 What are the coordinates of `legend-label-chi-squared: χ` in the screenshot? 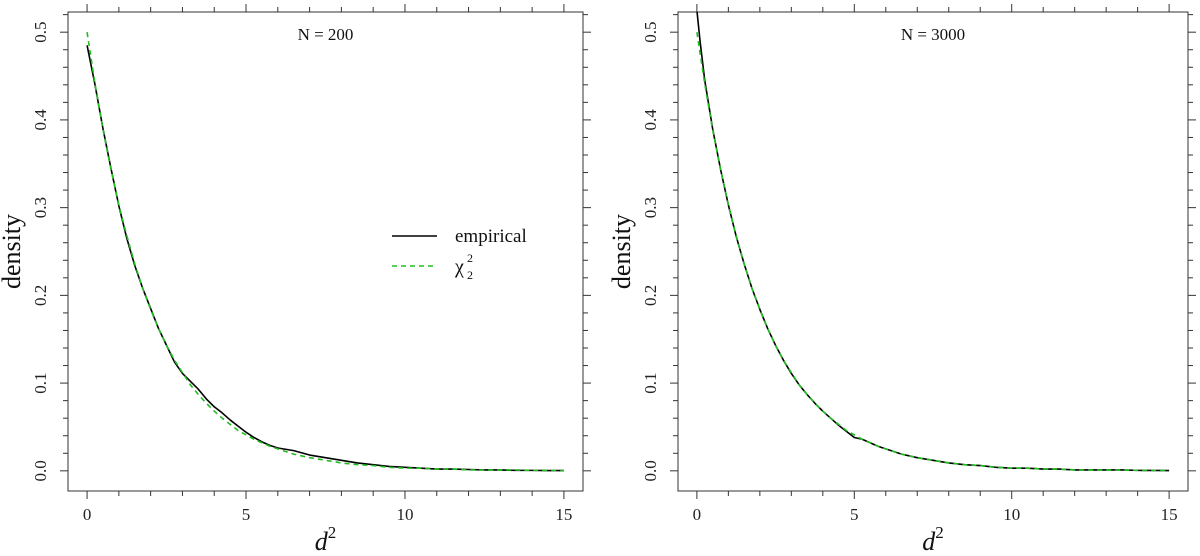 It's located at (459, 267).